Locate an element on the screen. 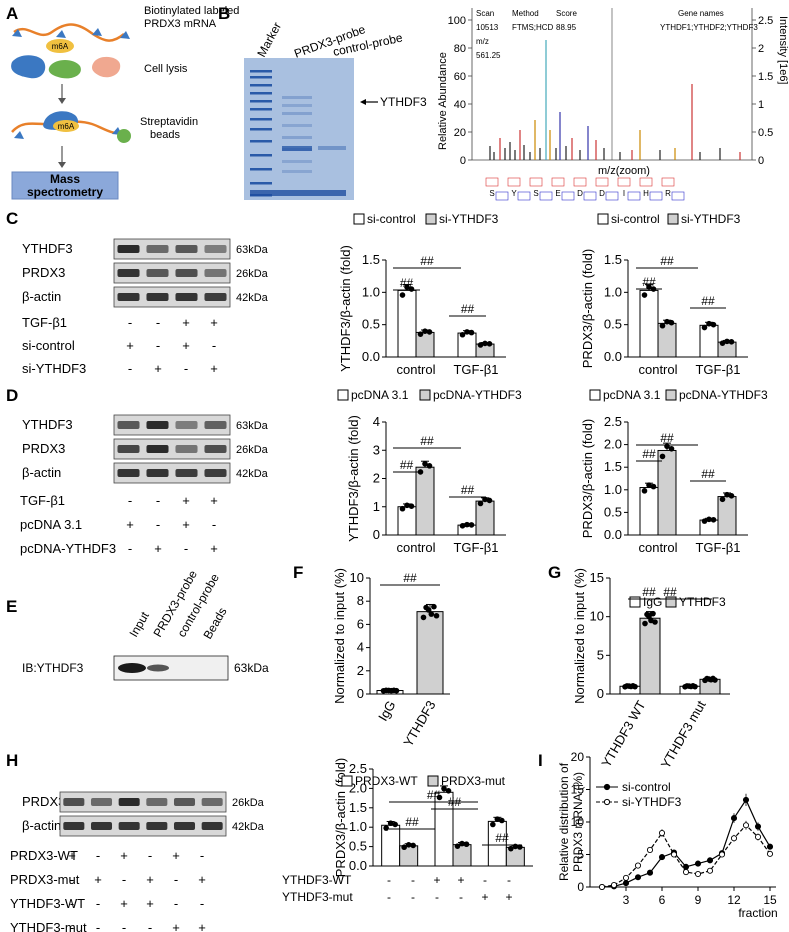 The width and height of the screenshot is (789, 932). mass-spec-box is located at coordinates (65, 185).